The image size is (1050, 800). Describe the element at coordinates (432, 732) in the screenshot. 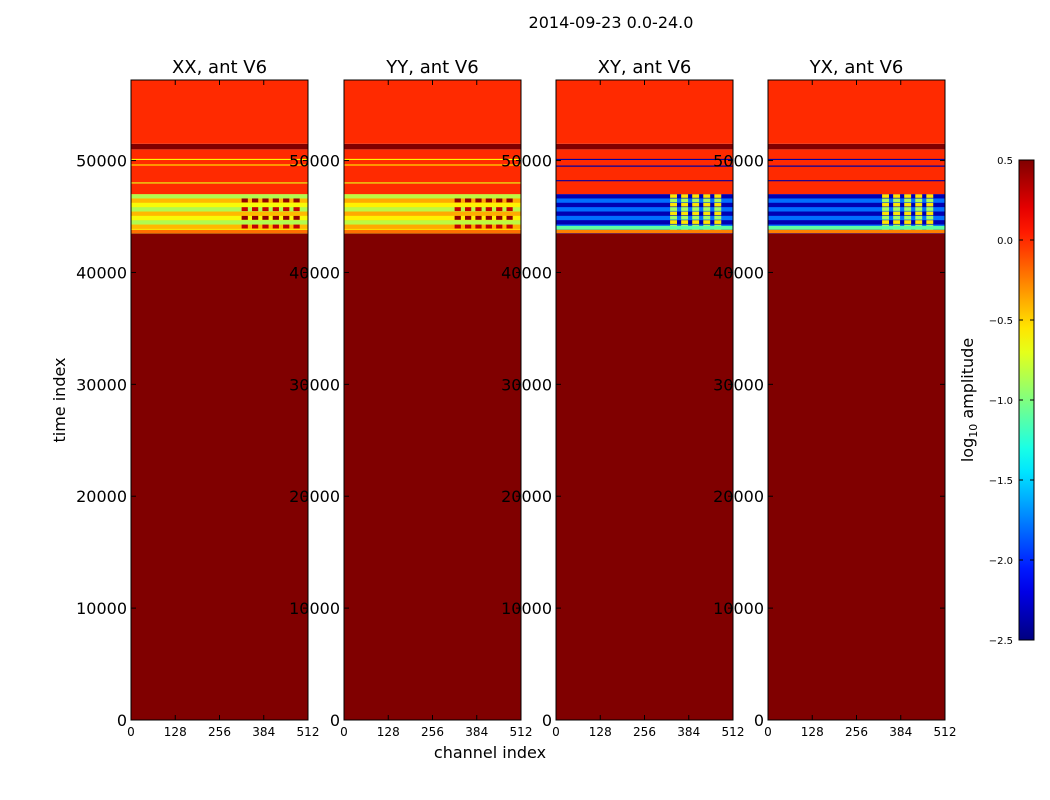

I see `x-tick-label: 256` at that location.